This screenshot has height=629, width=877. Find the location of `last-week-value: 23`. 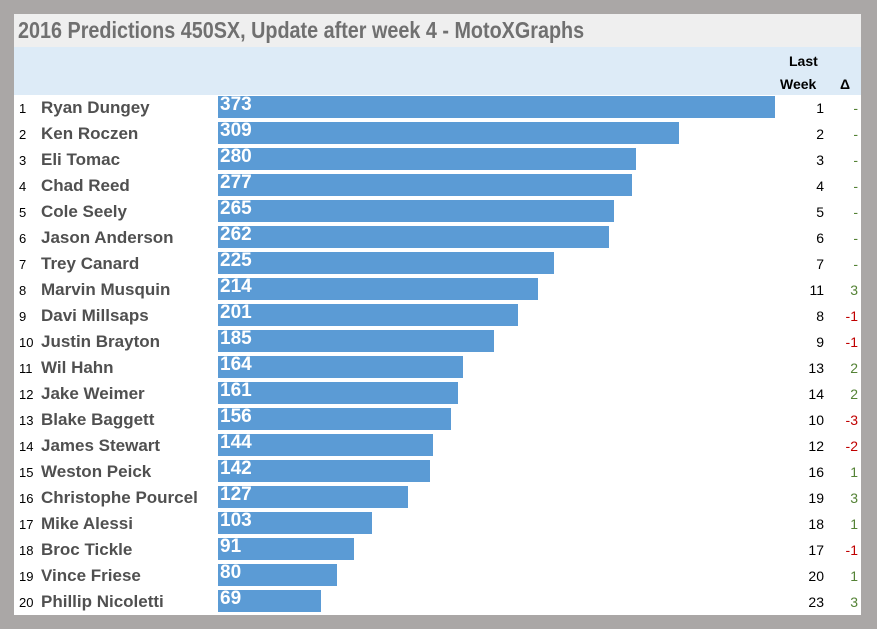

last-week-value: 23 is located at coordinates (816, 602).